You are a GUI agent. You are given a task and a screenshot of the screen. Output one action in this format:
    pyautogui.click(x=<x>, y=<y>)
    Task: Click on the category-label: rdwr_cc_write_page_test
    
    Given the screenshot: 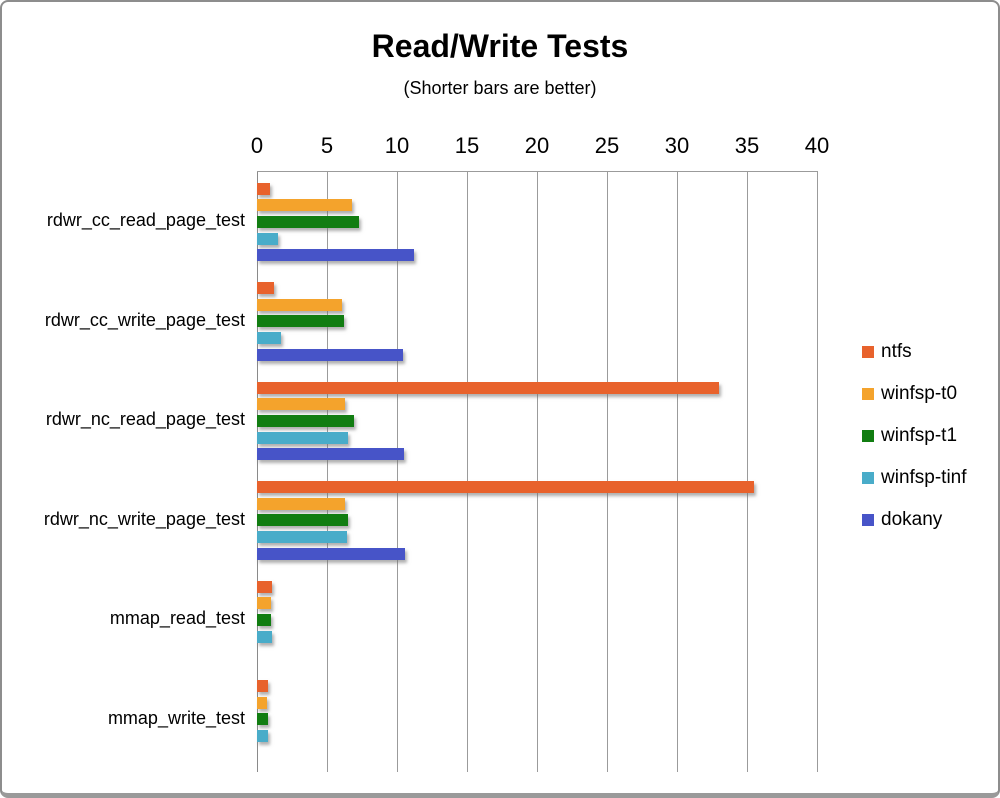 What is the action you would take?
    pyautogui.click(x=144, y=319)
    